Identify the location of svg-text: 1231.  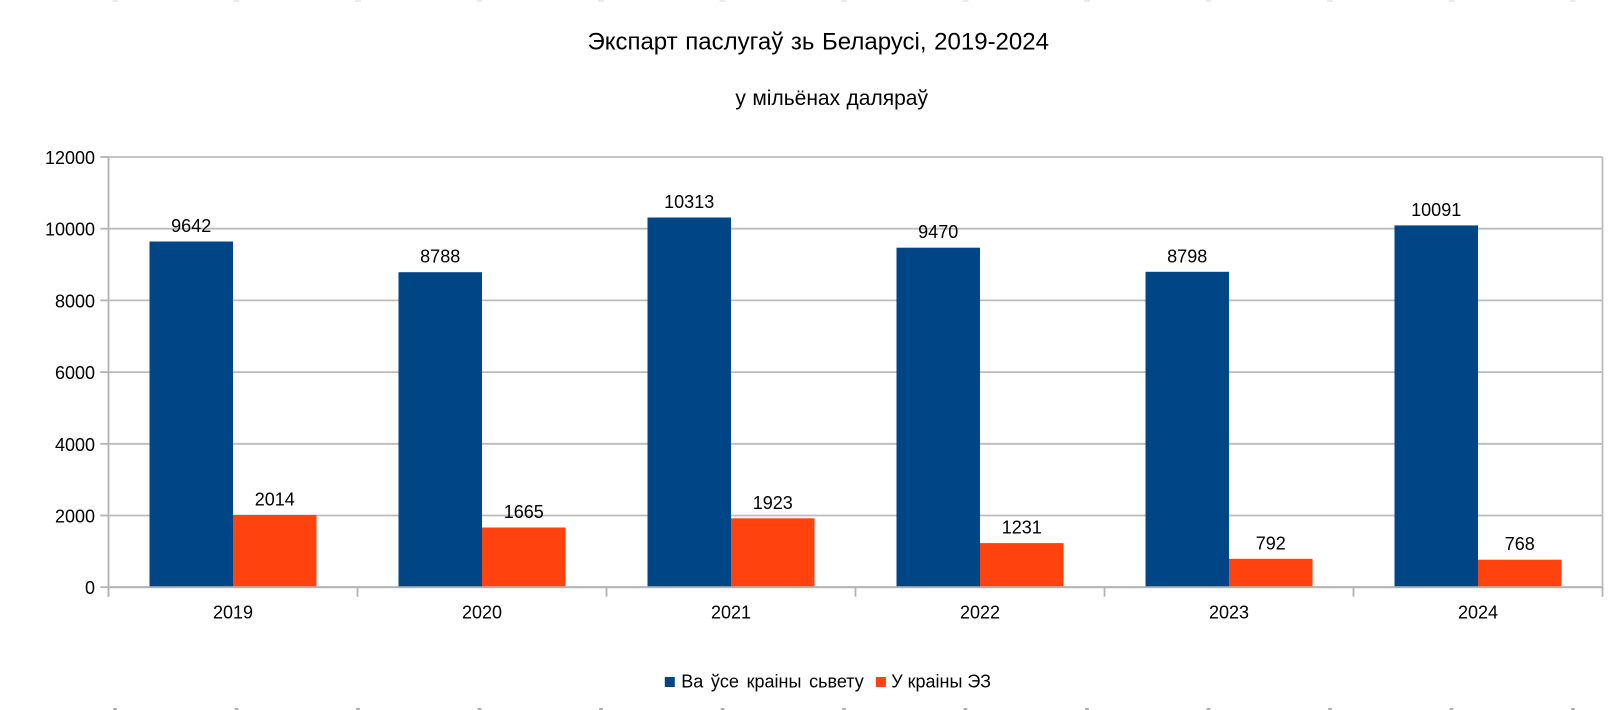
(1022, 528).